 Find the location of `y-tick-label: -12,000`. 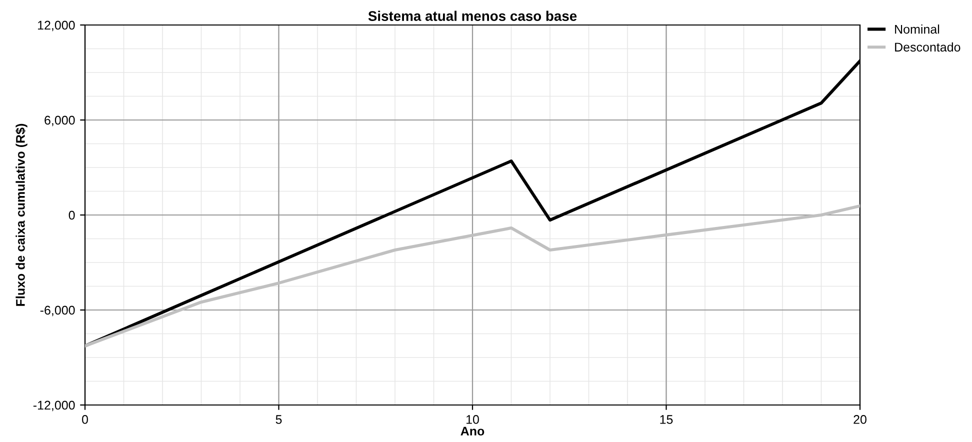

y-tick-label: -12,000 is located at coordinates (54, 406).